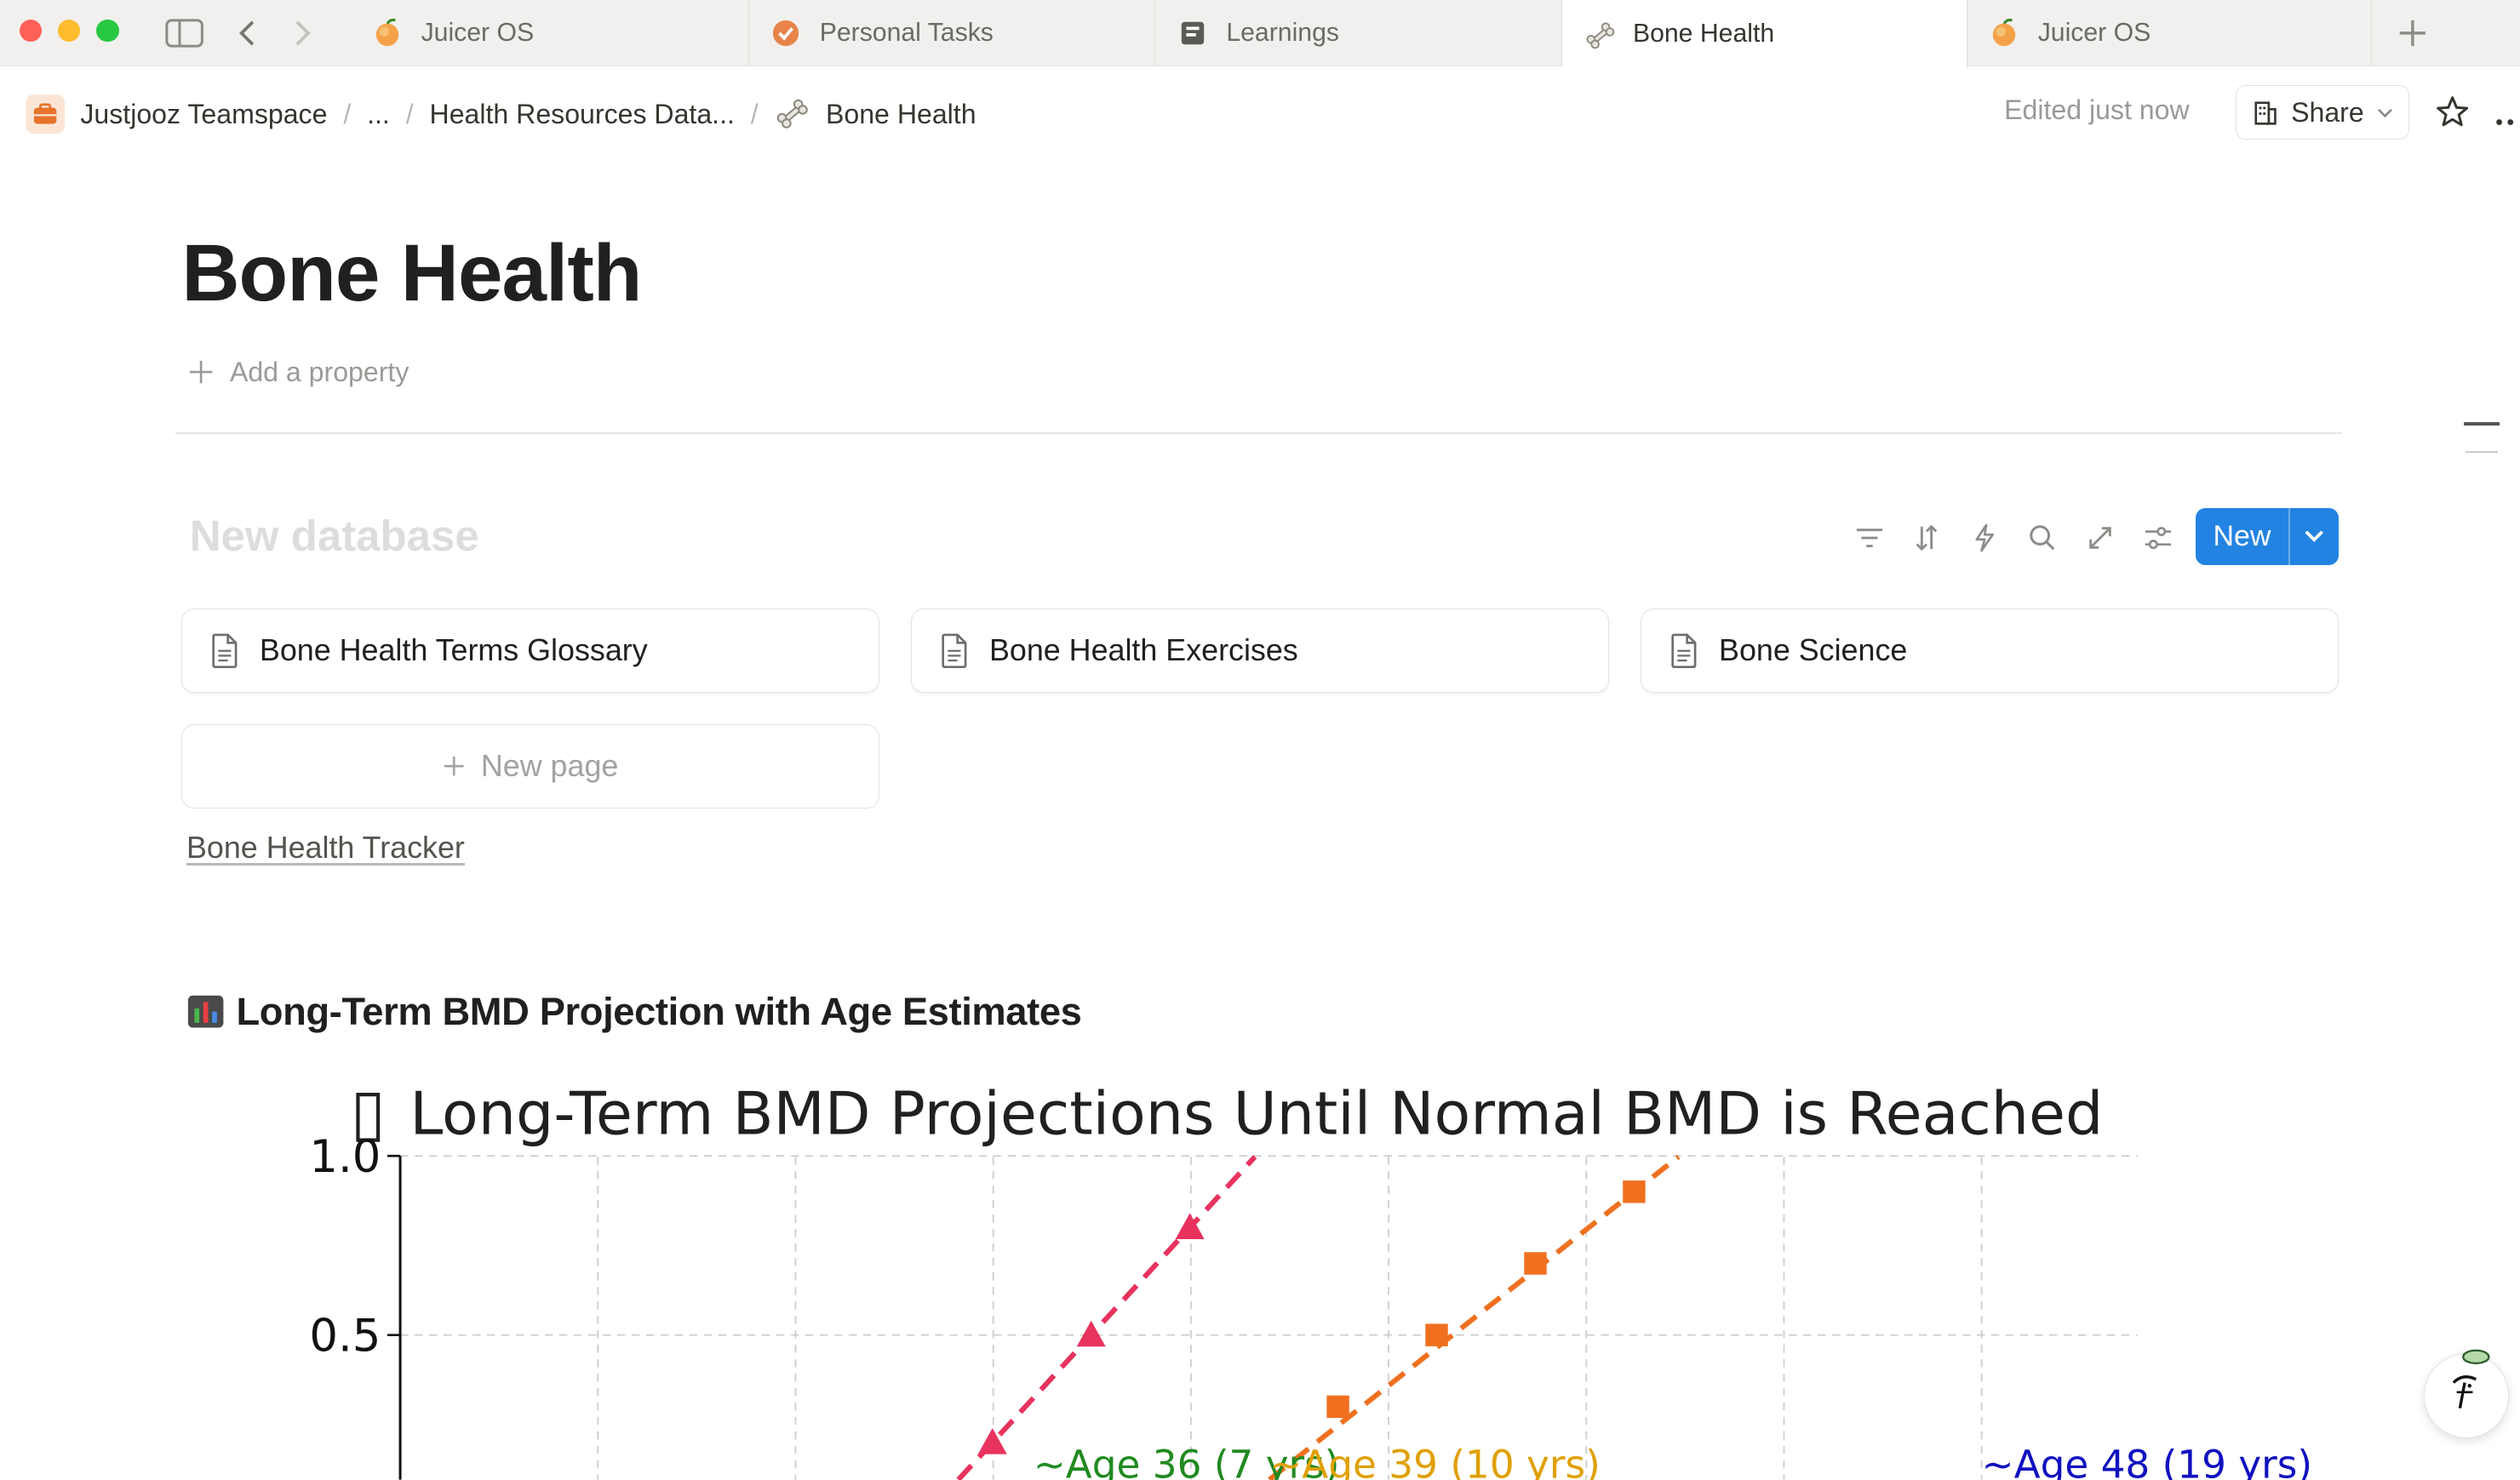 This screenshot has height=1480, width=2520. What do you see at coordinates (2471, 1379) in the screenshot?
I see `assistant-face-icon` at bounding box center [2471, 1379].